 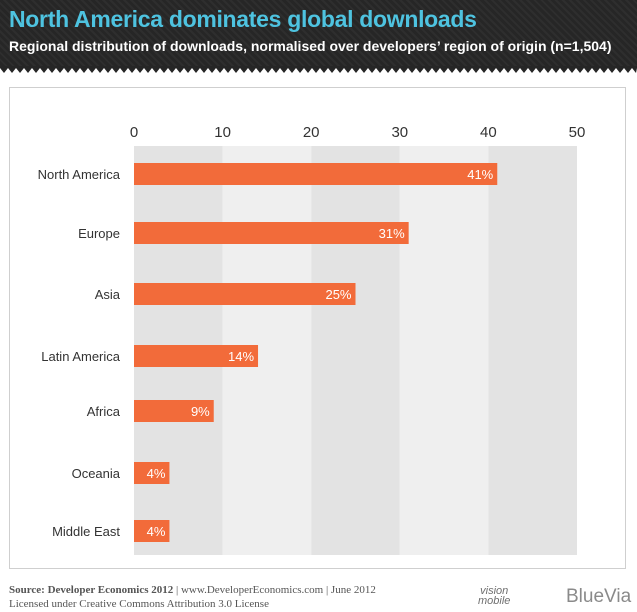 I want to click on category-label: Oceania, so click(x=96, y=473).